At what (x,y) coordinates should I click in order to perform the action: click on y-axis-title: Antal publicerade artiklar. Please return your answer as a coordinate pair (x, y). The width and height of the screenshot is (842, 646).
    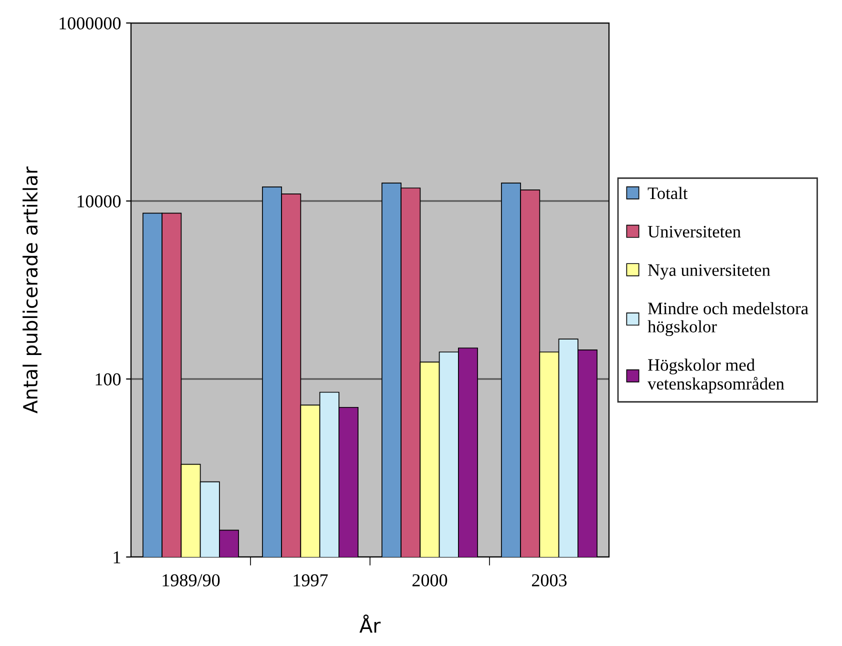
    Looking at the image, I should click on (32, 290).